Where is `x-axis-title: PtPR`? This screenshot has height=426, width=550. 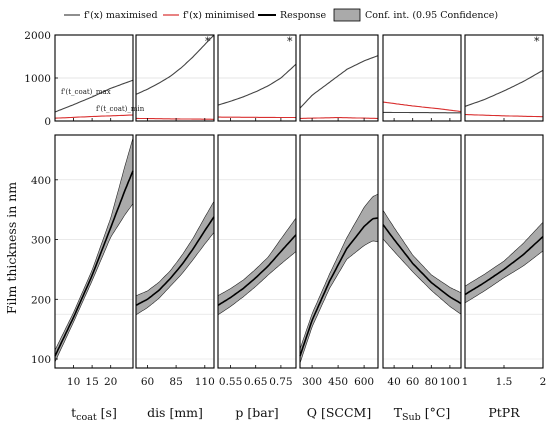
x-axis-title: PtPR is located at coordinates (504, 412).